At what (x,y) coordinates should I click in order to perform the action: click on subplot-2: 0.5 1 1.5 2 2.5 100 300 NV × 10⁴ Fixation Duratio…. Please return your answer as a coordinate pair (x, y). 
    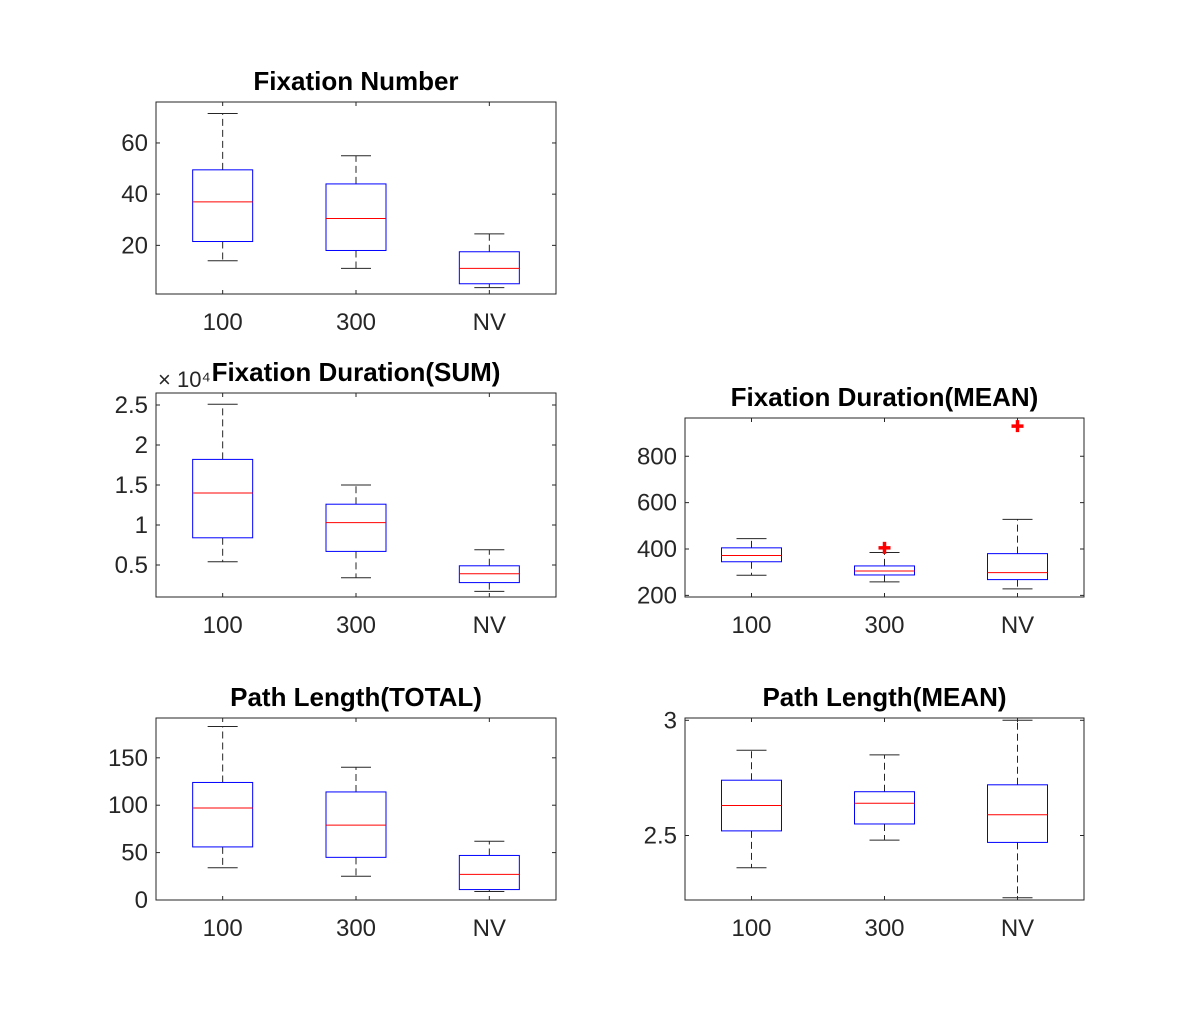
    Looking at the image, I should click on (336, 498).